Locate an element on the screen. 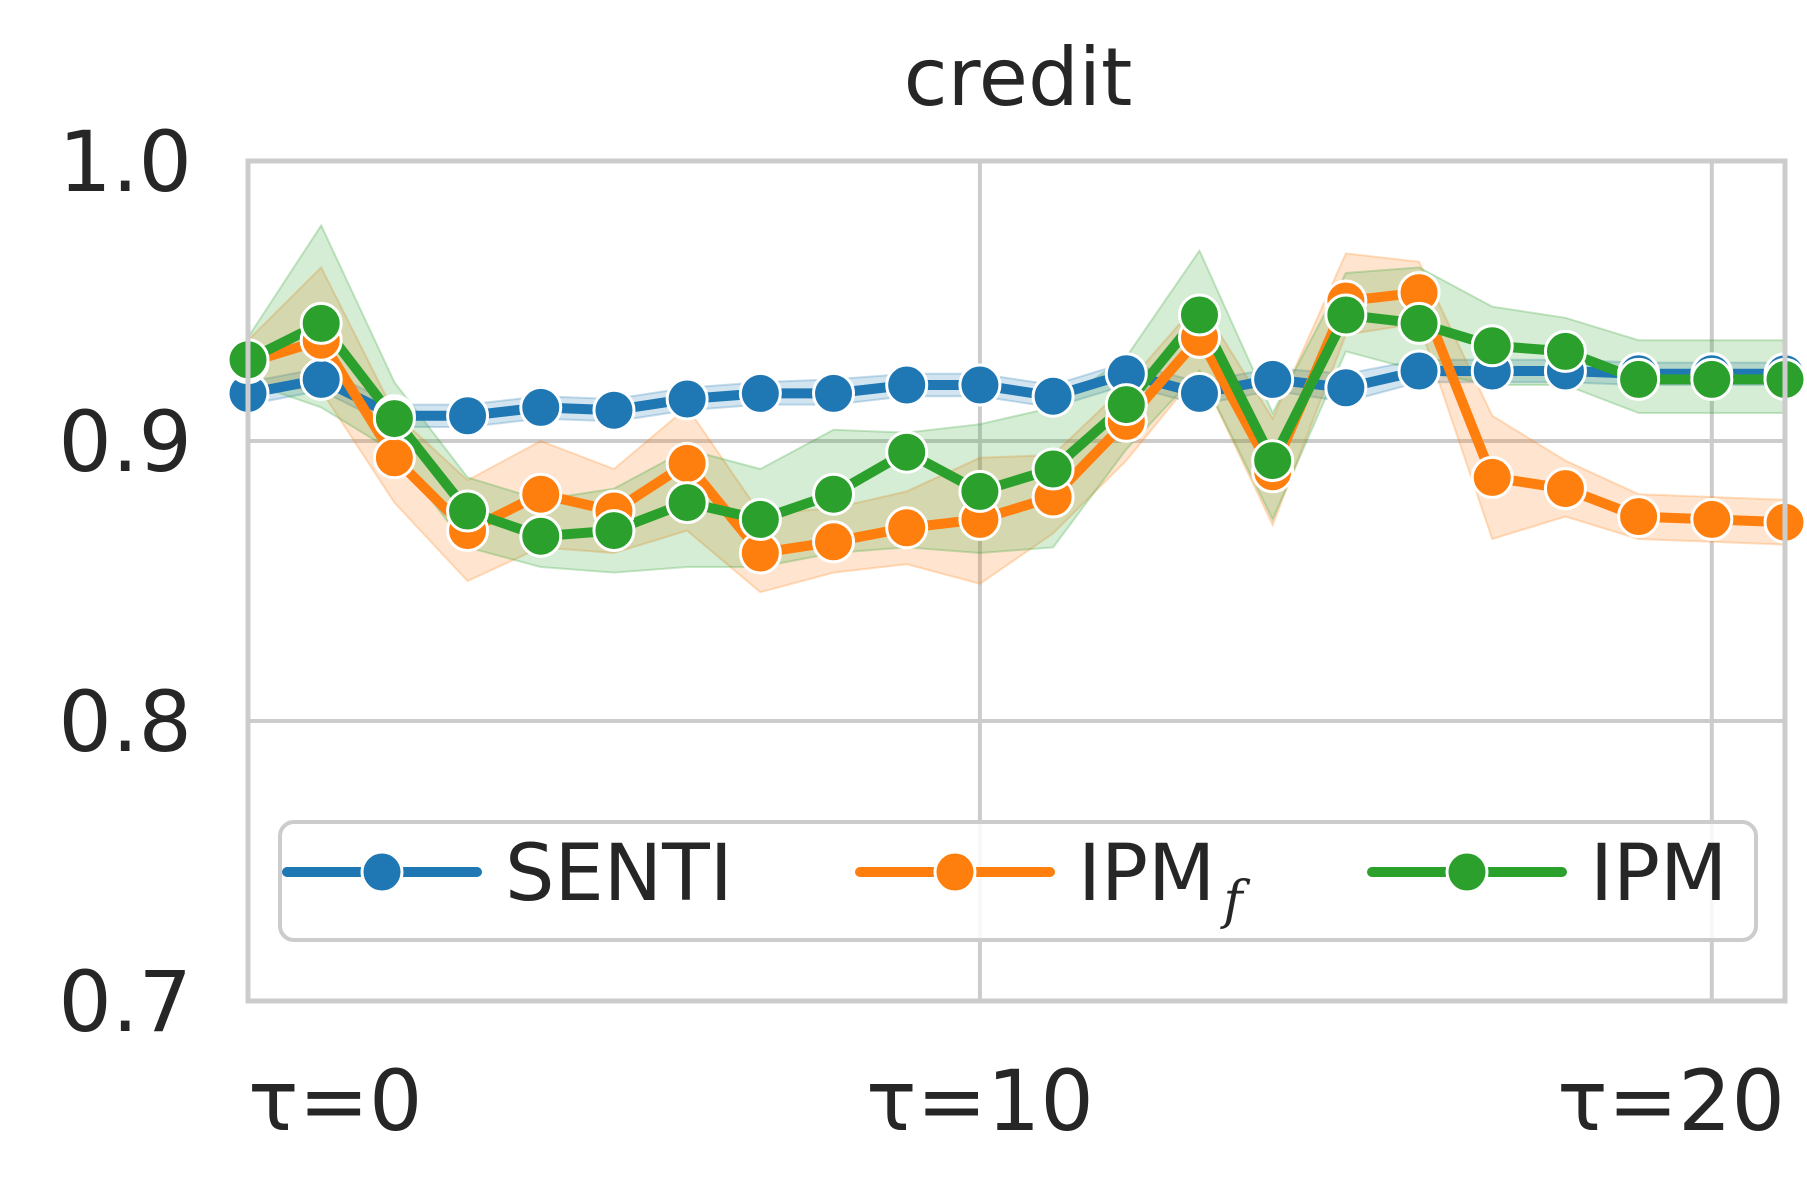 The height and width of the screenshot is (1182, 1807). y-tick-label: 0.8 is located at coordinates (125, 722).